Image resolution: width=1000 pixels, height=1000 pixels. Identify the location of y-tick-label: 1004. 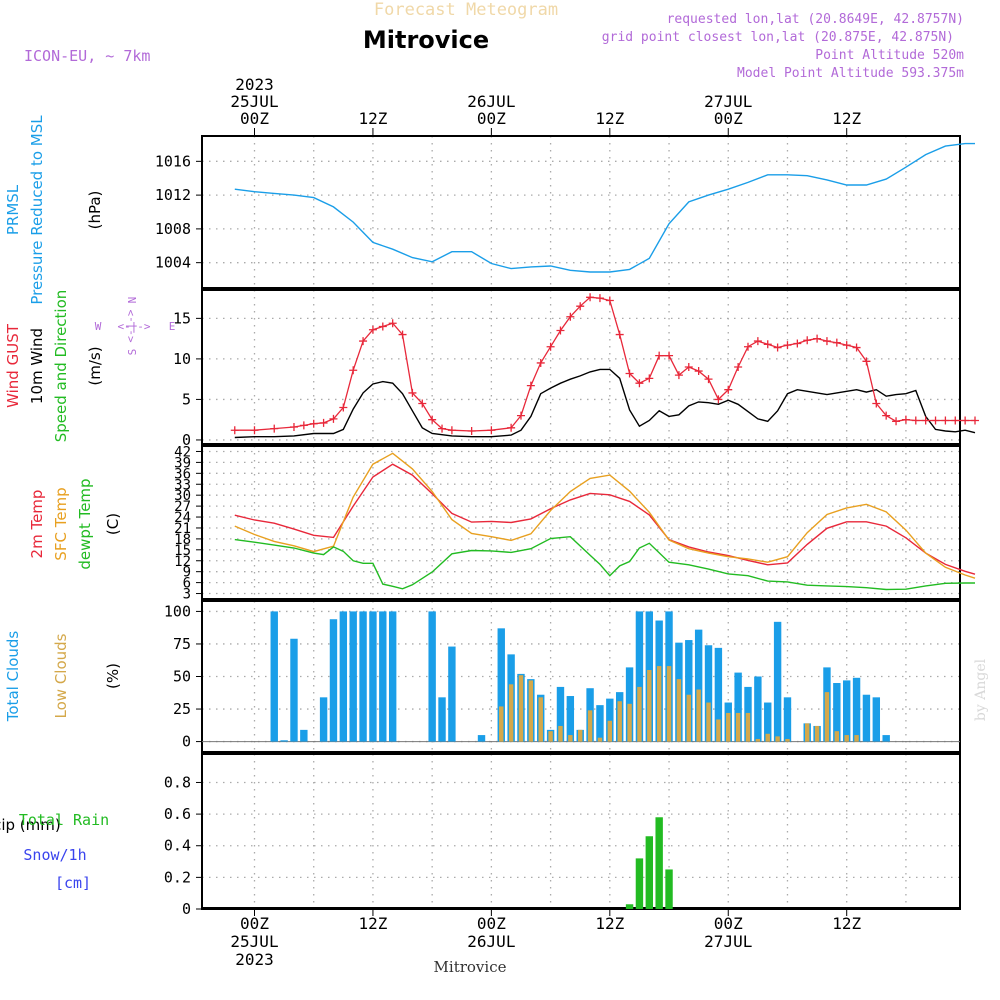
(173, 263).